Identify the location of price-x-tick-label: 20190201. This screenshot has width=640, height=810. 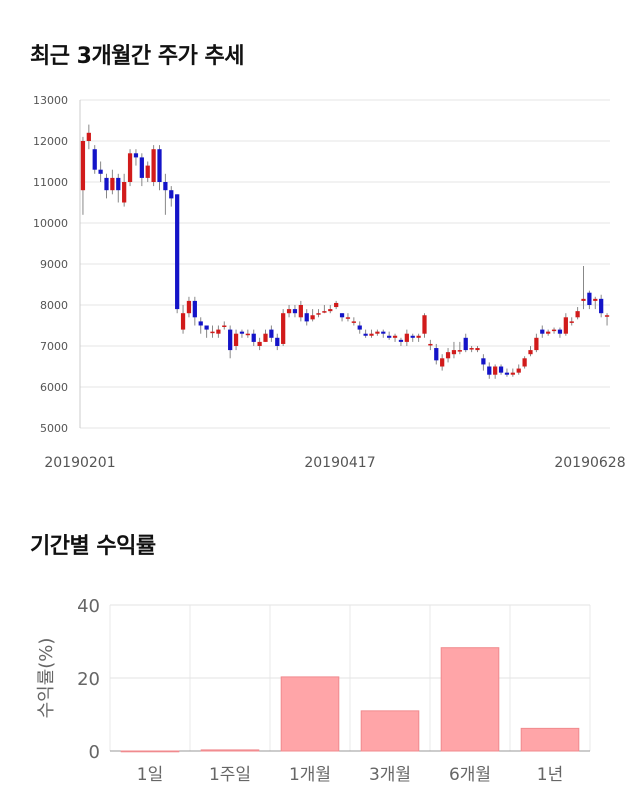
(79, 463).